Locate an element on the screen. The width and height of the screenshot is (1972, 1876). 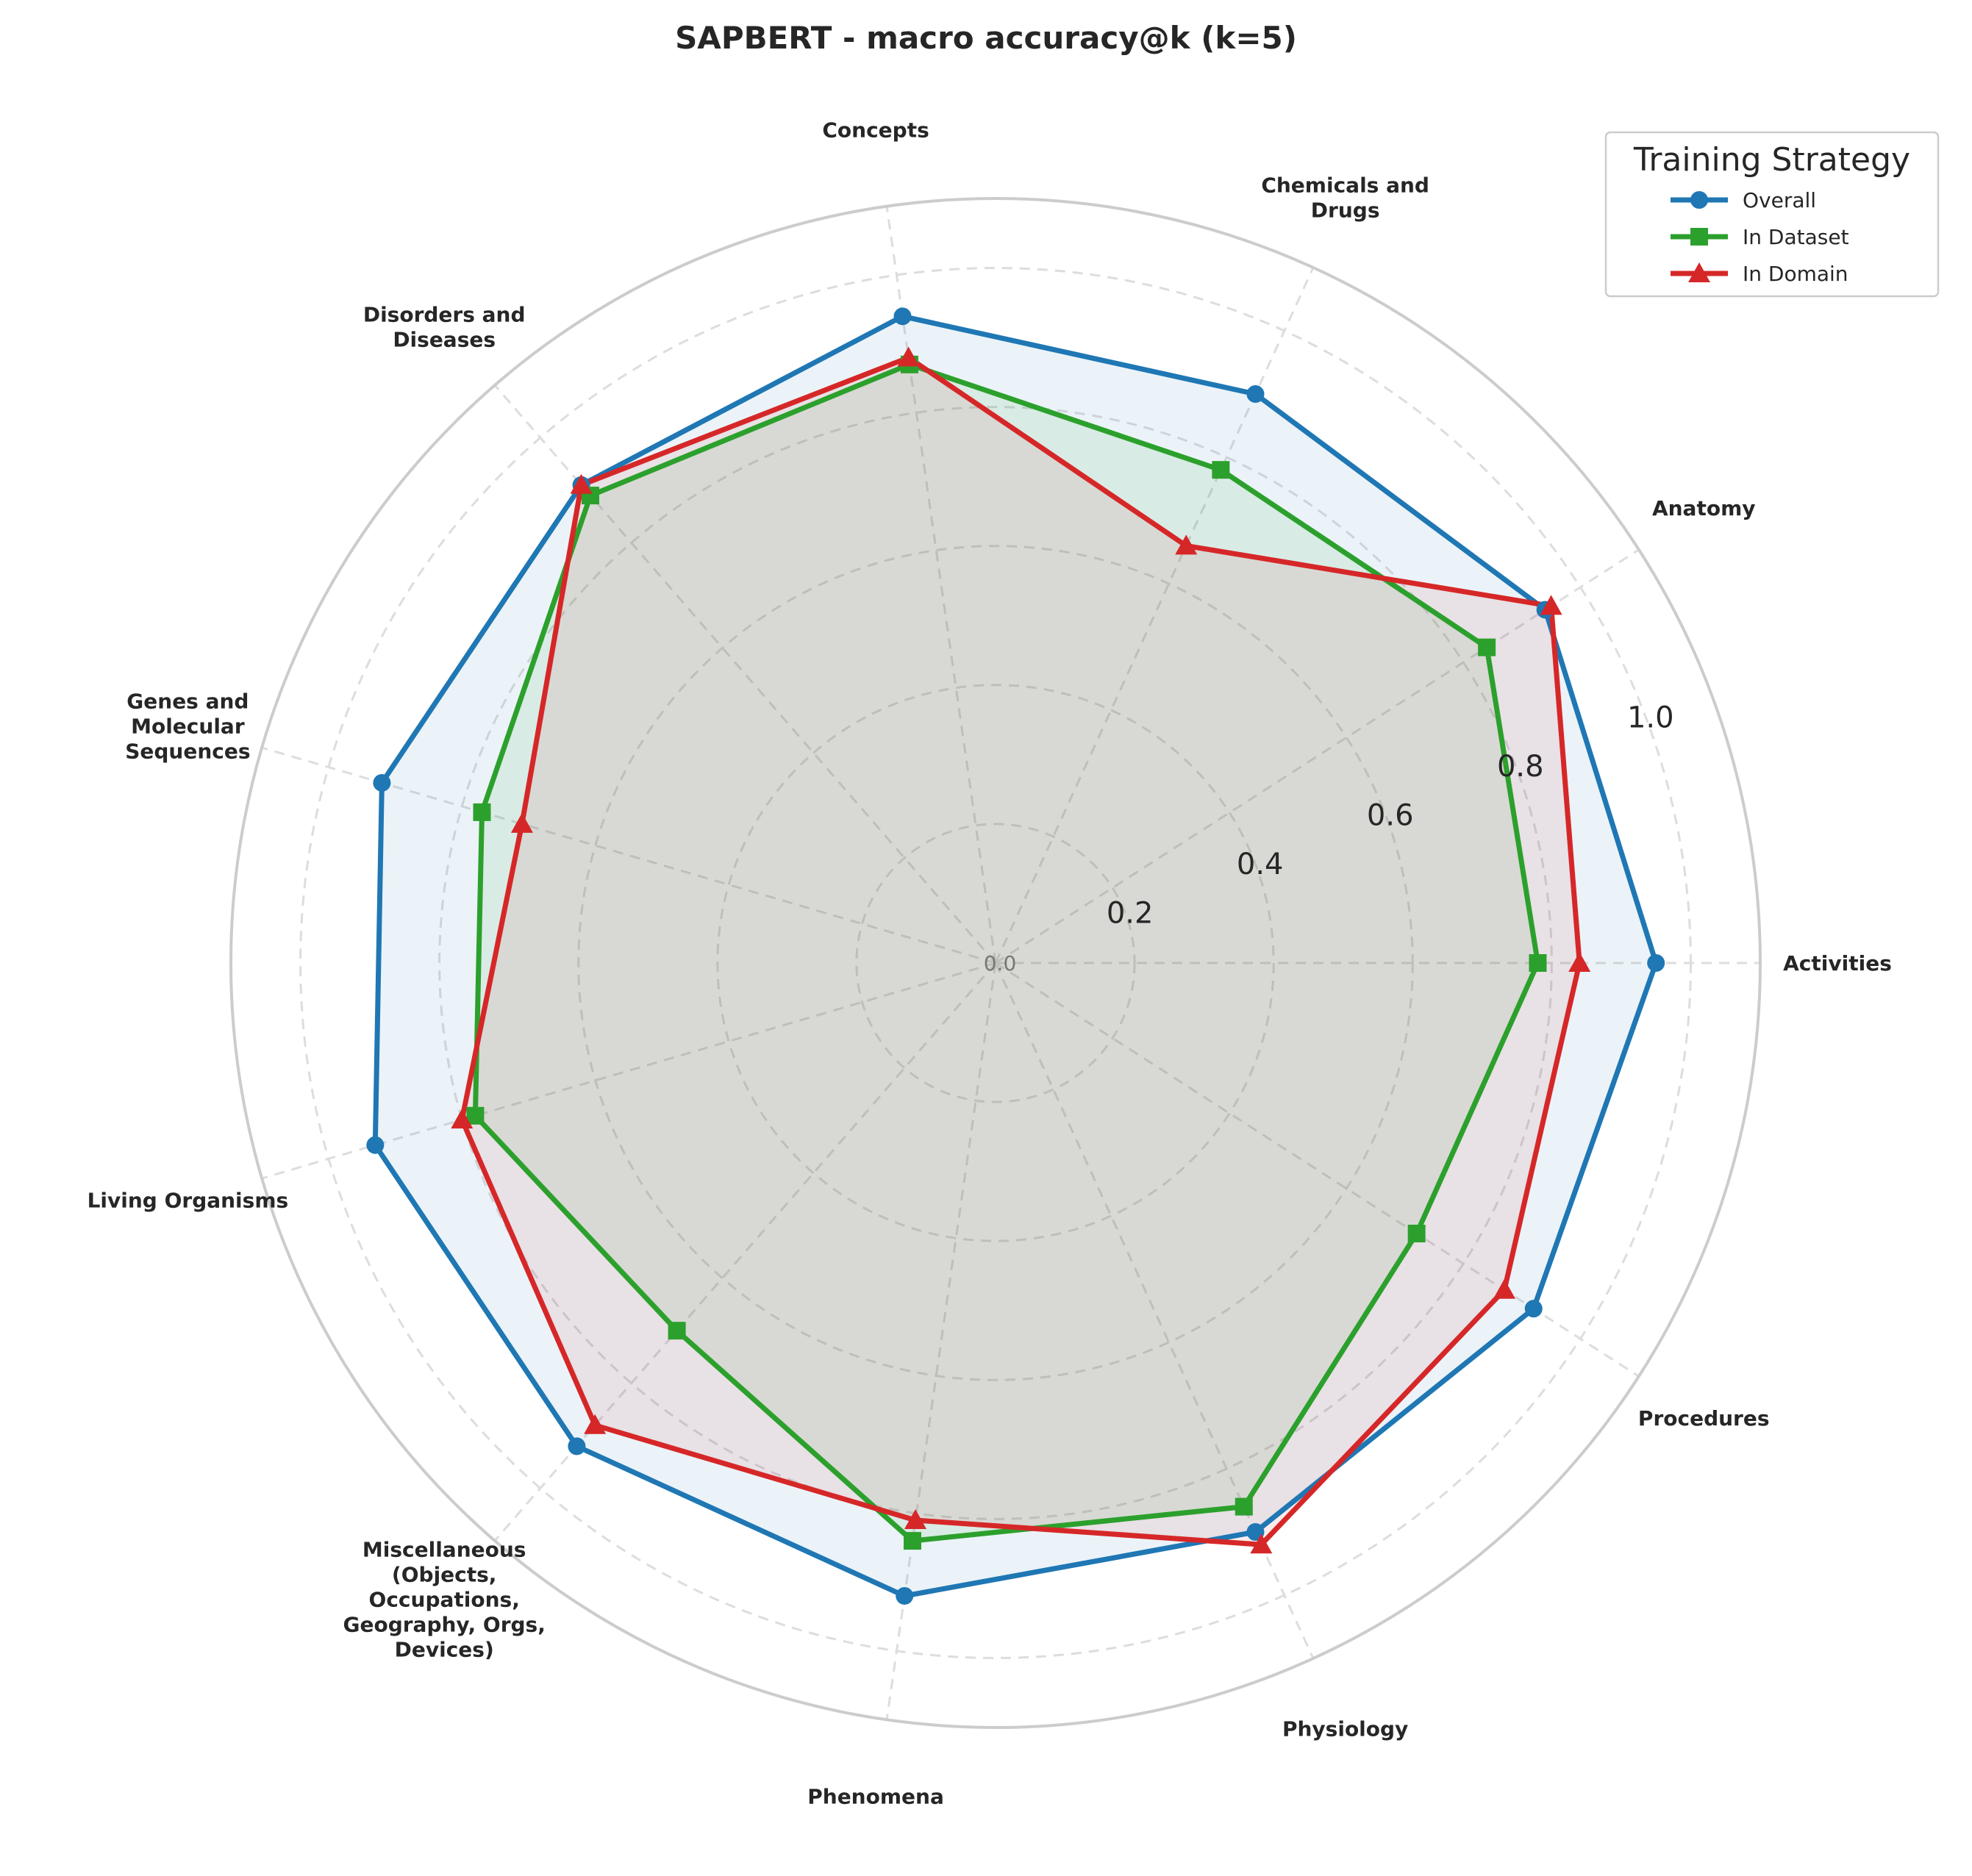
radial-tick-label: 0.8 is located at coordinates (1521, 767).